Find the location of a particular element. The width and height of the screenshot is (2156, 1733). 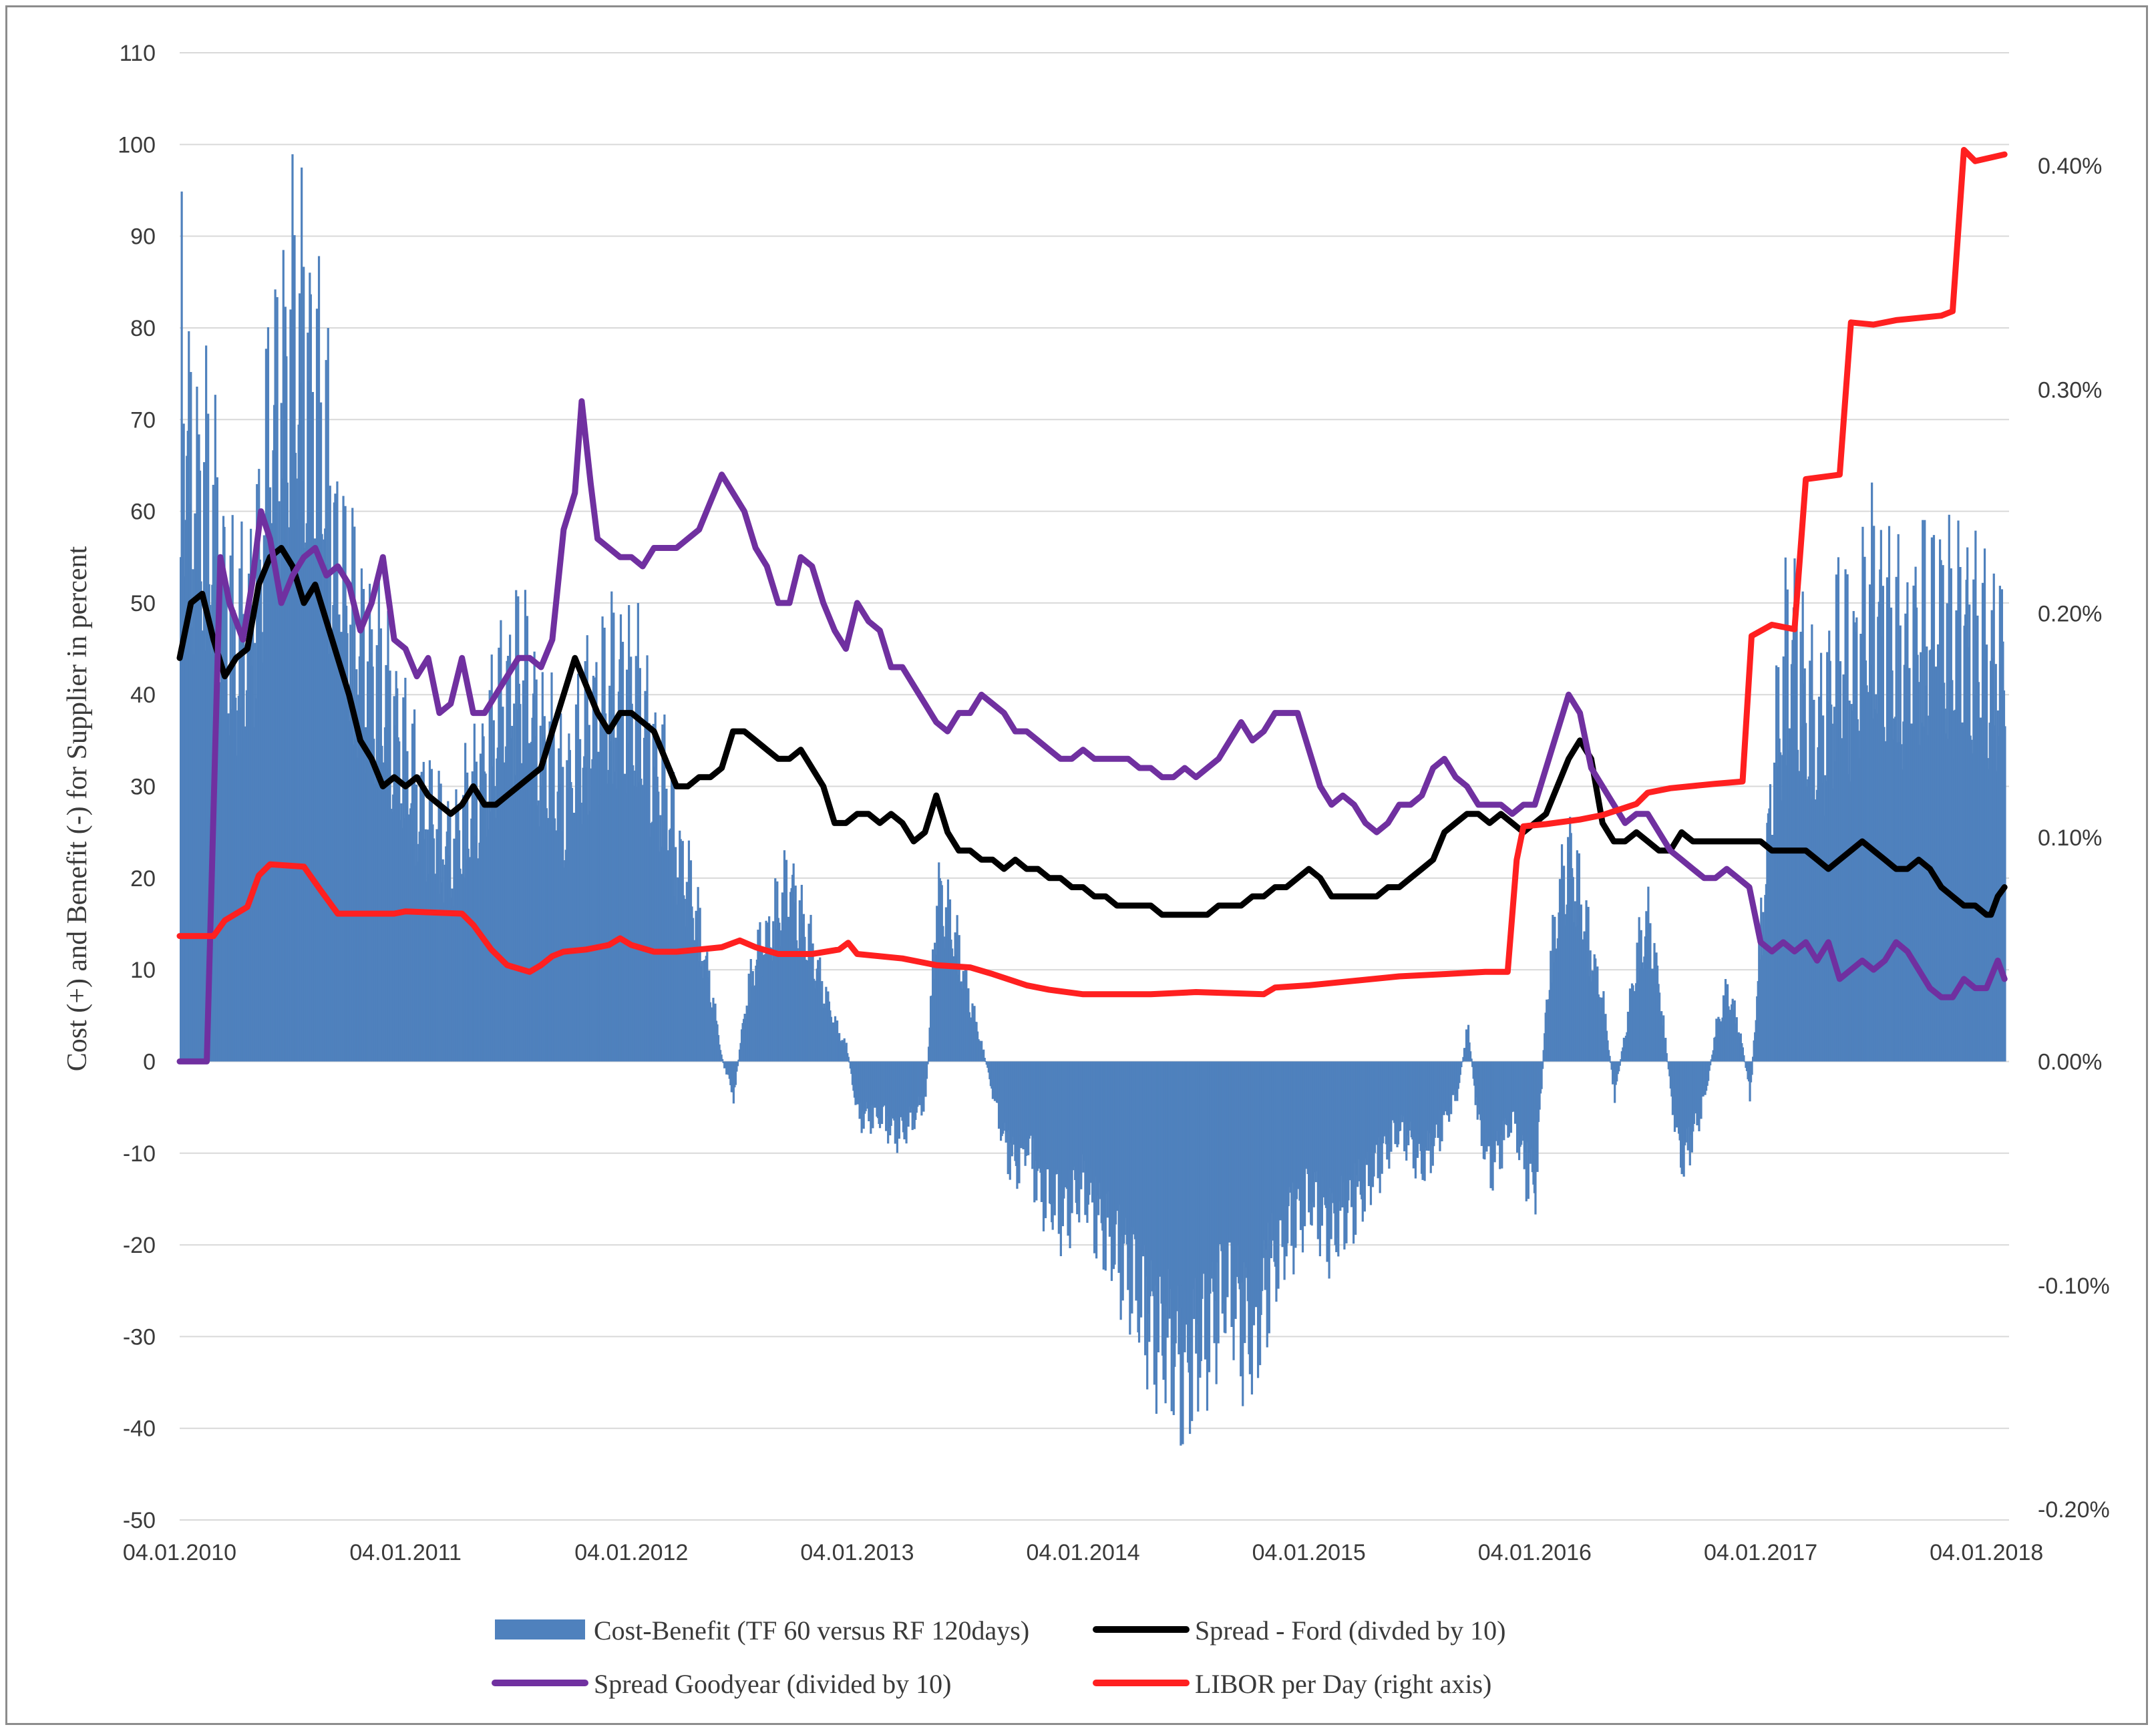

y-right-tick-label: 0.40% is located at coordinates (2070, 166).